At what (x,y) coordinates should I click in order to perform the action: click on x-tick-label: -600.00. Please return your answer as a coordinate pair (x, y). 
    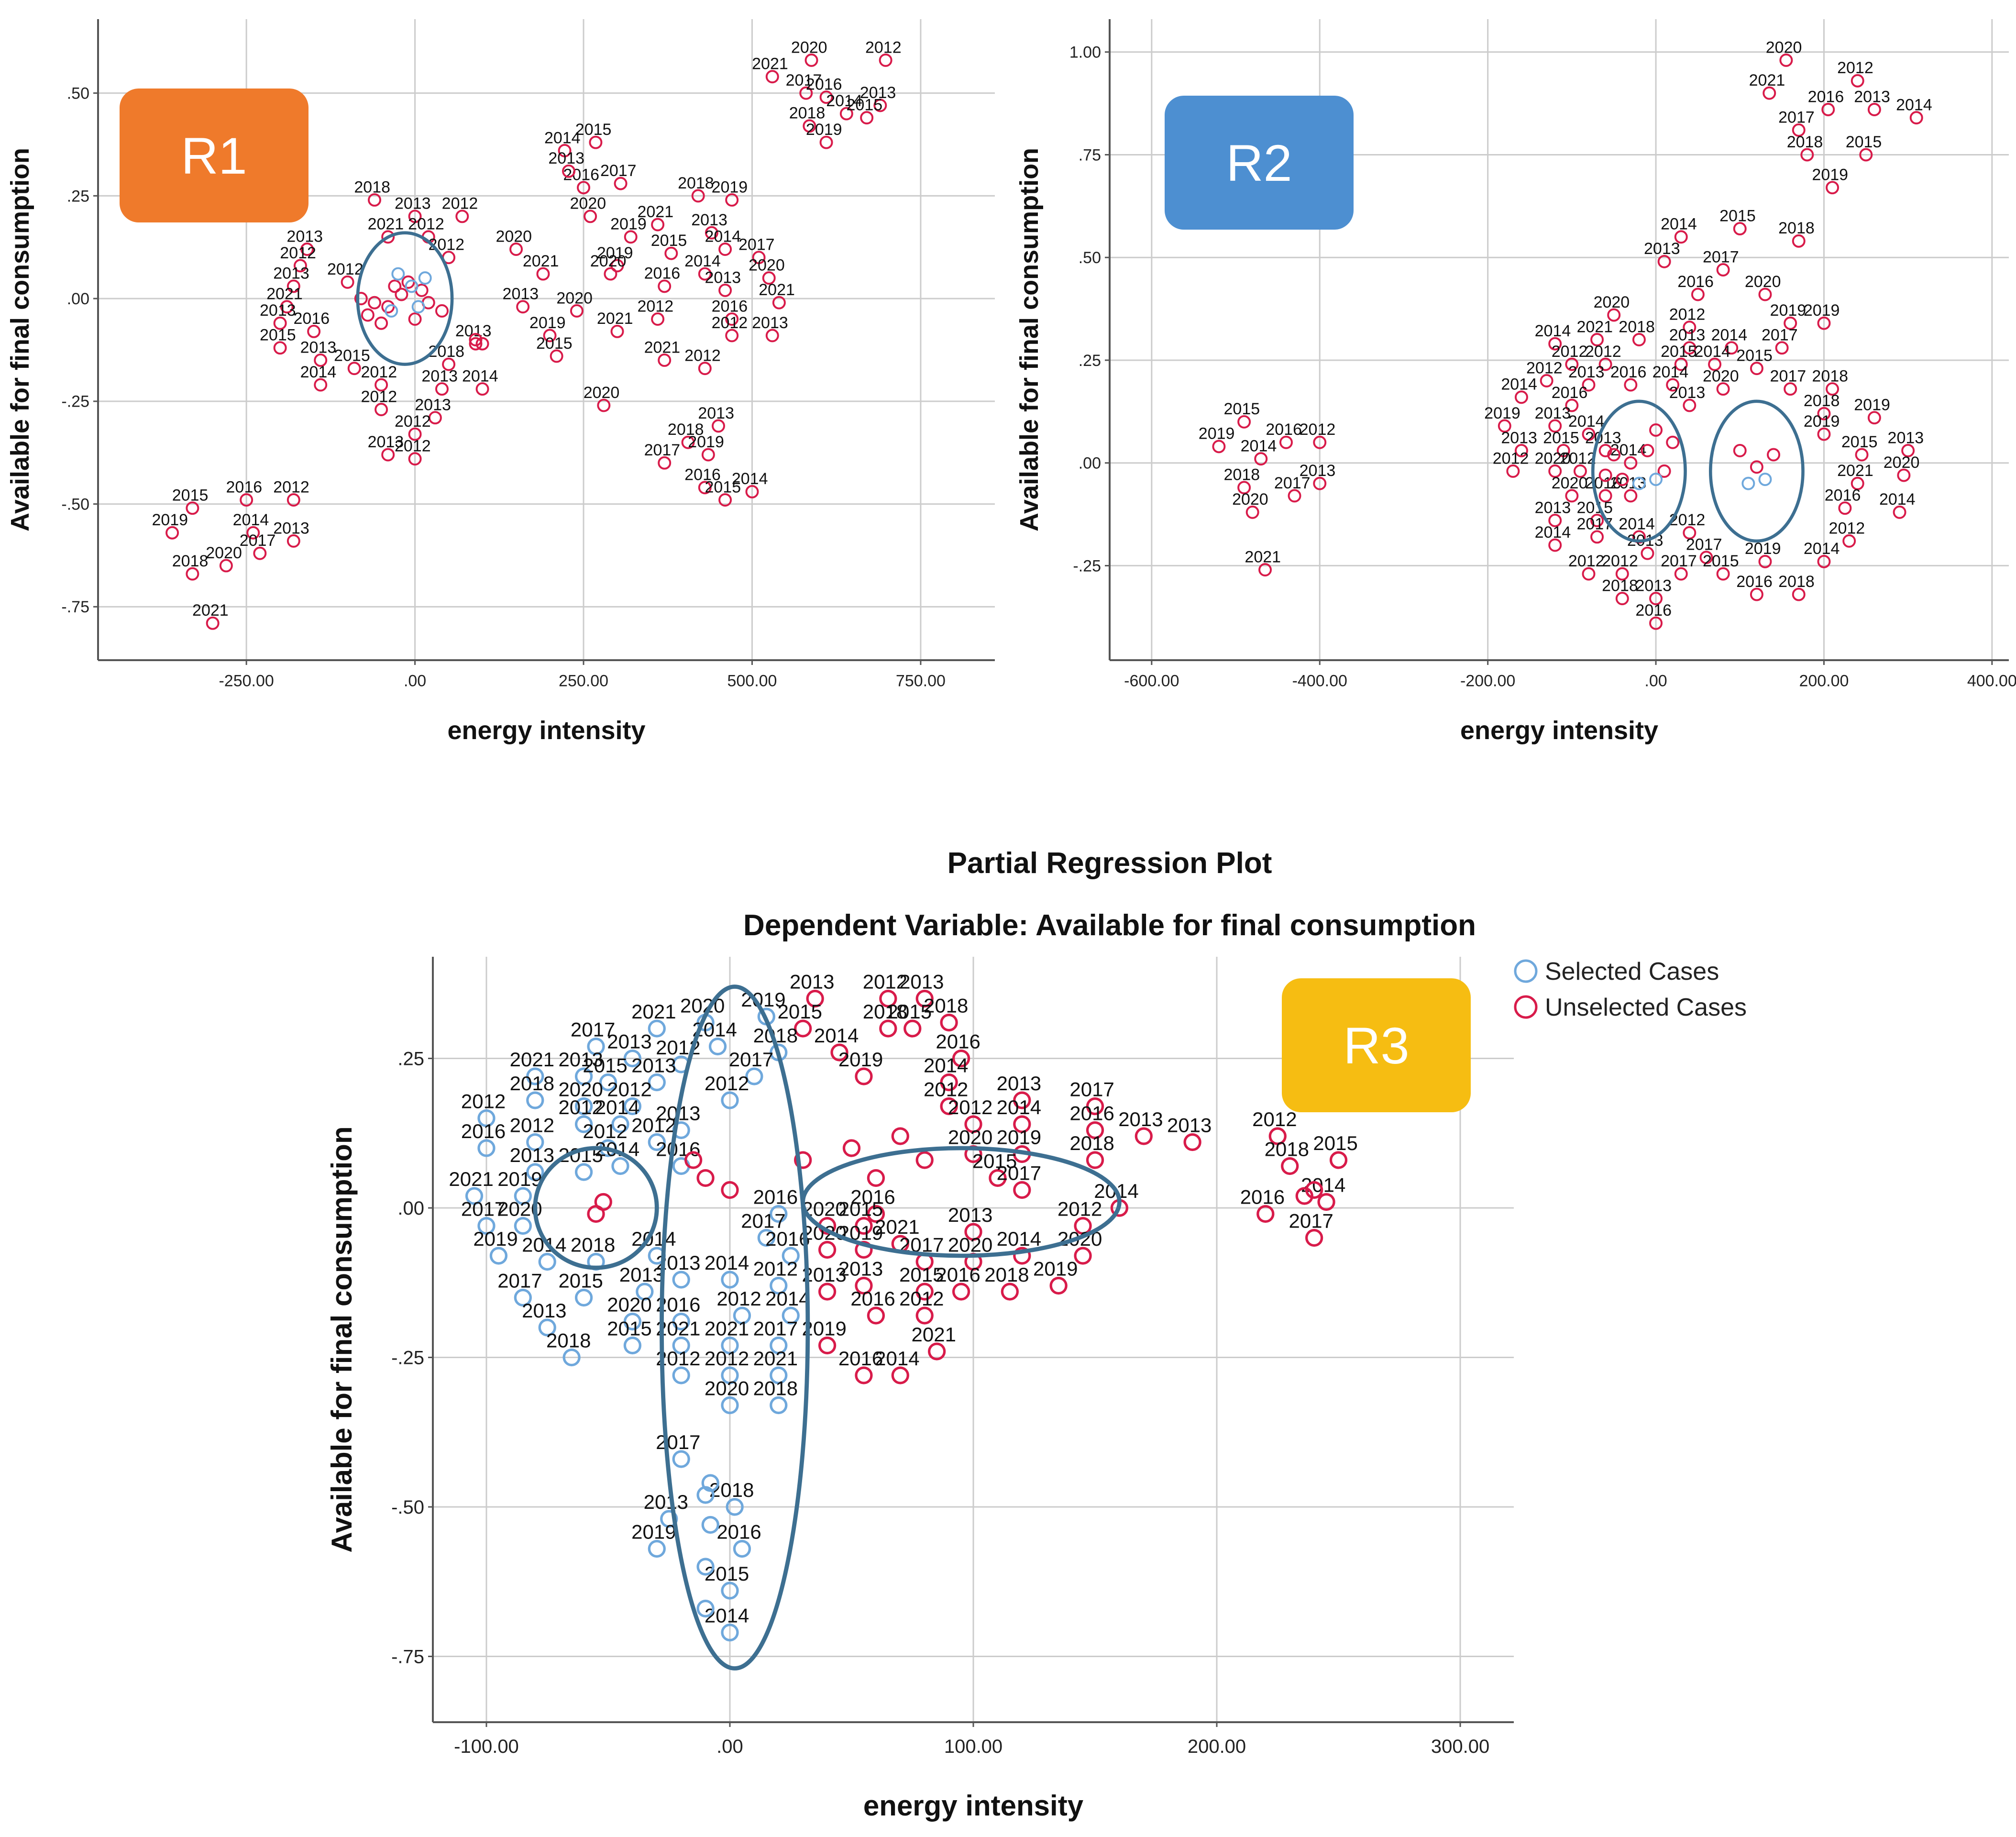
    Looking at the image, I should click on (1151, 681).